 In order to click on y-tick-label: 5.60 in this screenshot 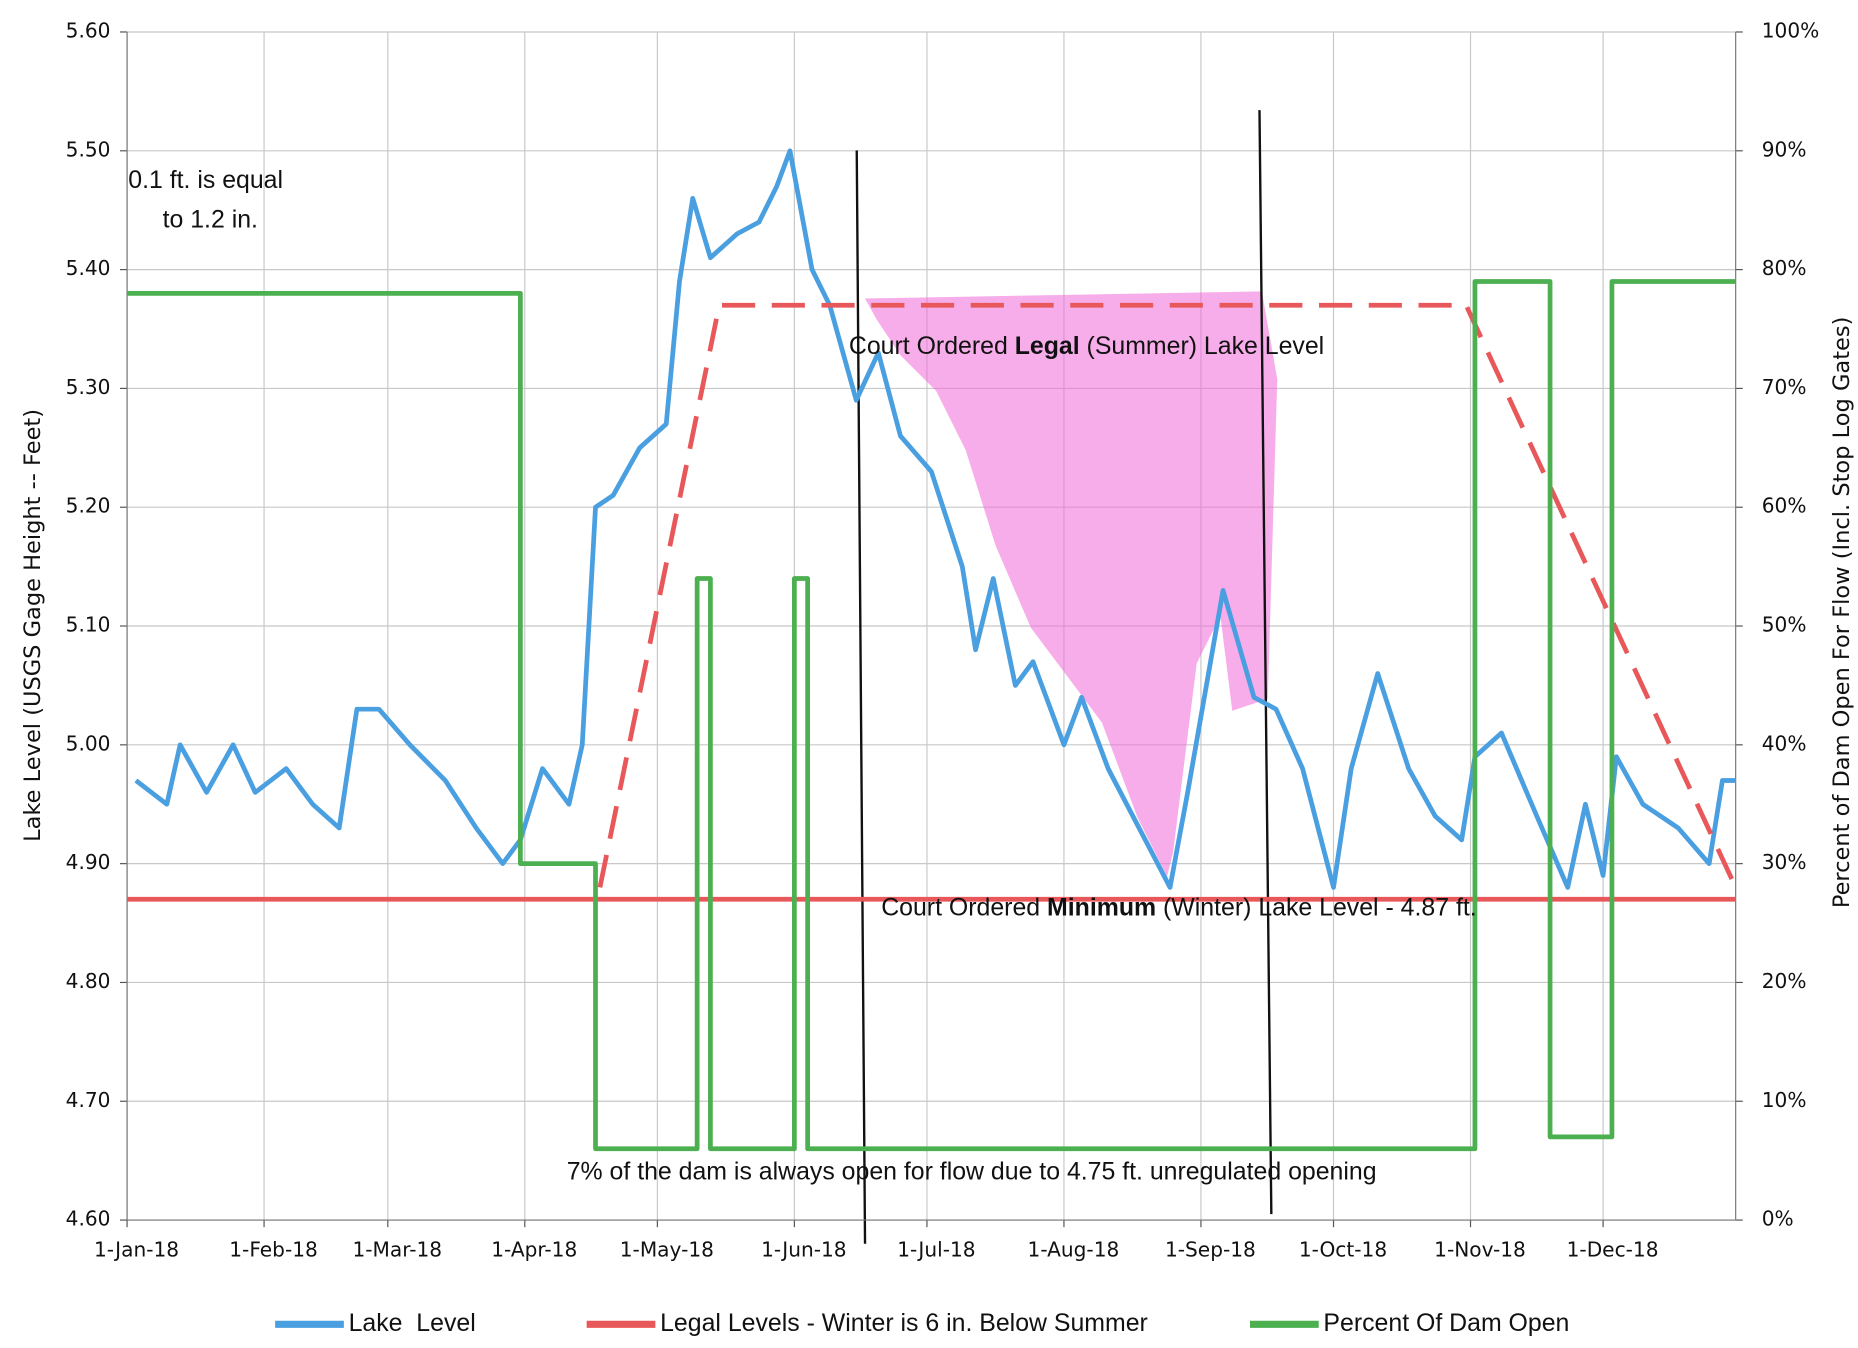, I will do `click(88, 30)`.